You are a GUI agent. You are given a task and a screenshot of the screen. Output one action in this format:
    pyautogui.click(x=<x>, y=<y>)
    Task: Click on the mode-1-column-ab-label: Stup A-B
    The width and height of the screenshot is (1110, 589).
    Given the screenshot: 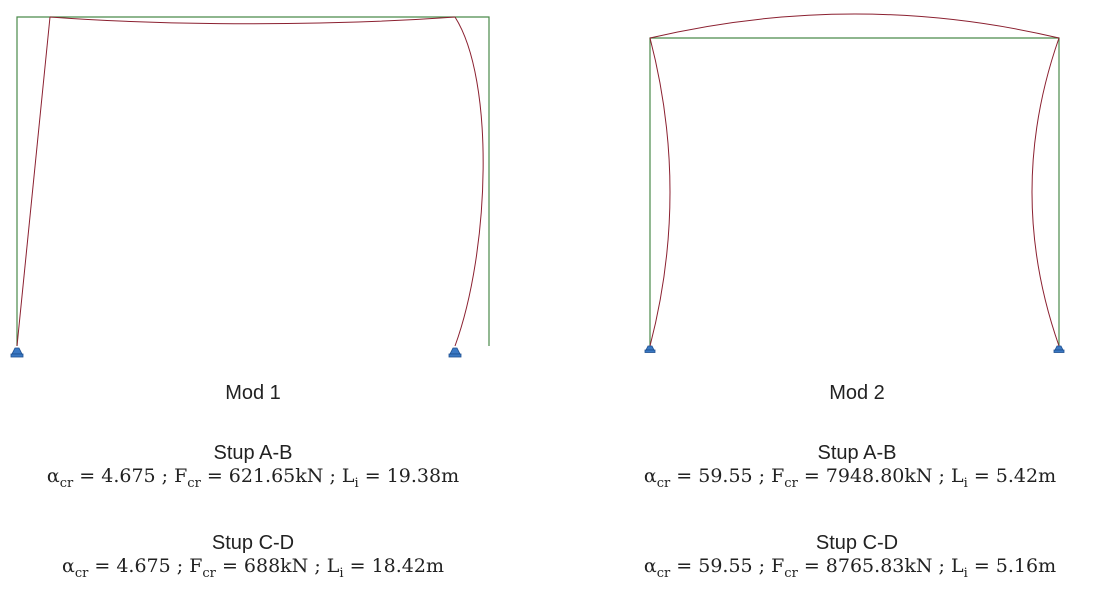 What is the action you would take?
    pyautogui.click(x=253, y=453)
    